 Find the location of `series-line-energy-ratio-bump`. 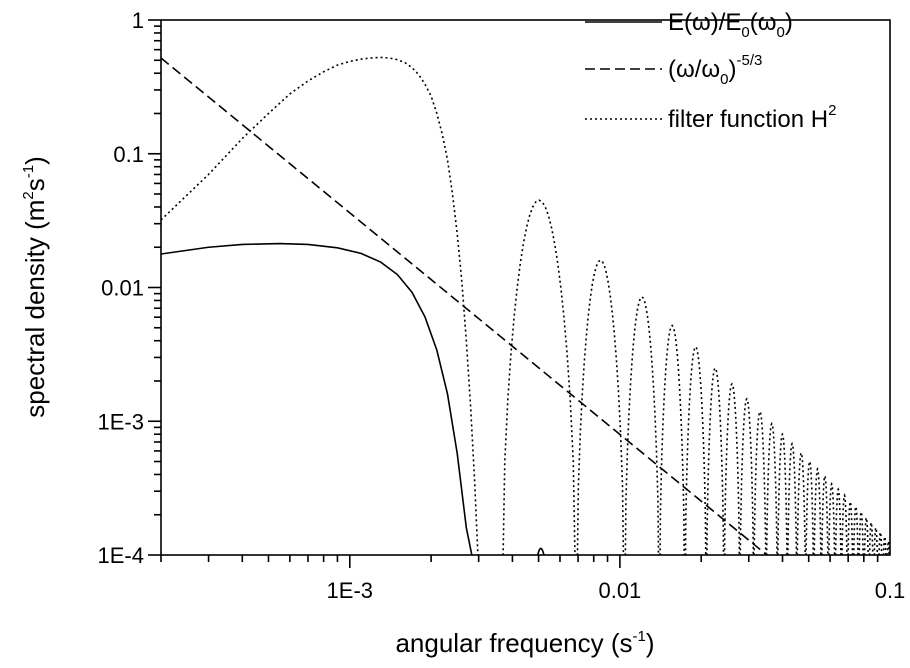

series-line-energy-ratio-bump is located at coordinates (540, 551).